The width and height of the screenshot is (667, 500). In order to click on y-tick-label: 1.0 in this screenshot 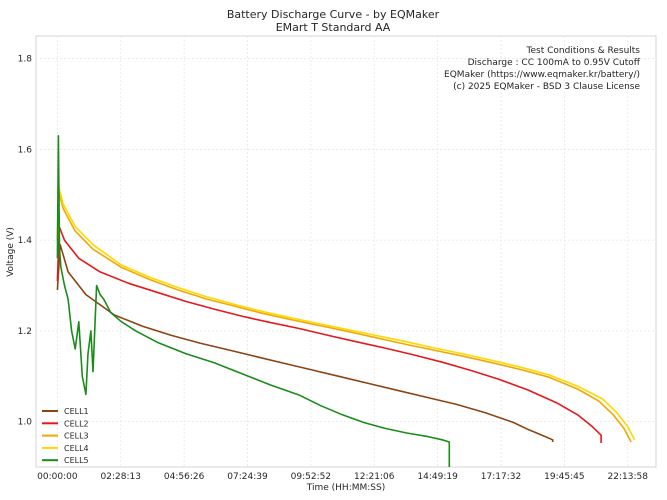, I will do `click(25, 423)`.